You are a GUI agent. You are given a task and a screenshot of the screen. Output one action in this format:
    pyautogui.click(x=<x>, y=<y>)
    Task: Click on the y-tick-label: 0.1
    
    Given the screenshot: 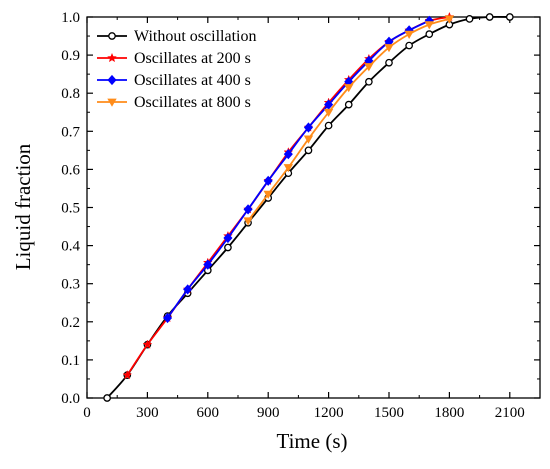 What is the action you would take?
    pyautogui.click(x=70, y=361)
    